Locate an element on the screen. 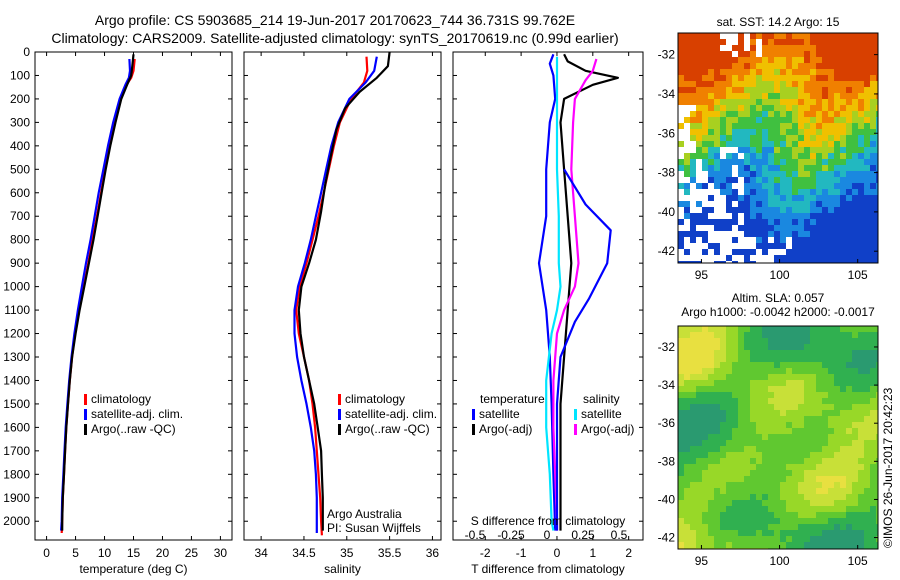 This screenshot has height=580, width=900. sst_map-frame is located at coordinates (778, 148).